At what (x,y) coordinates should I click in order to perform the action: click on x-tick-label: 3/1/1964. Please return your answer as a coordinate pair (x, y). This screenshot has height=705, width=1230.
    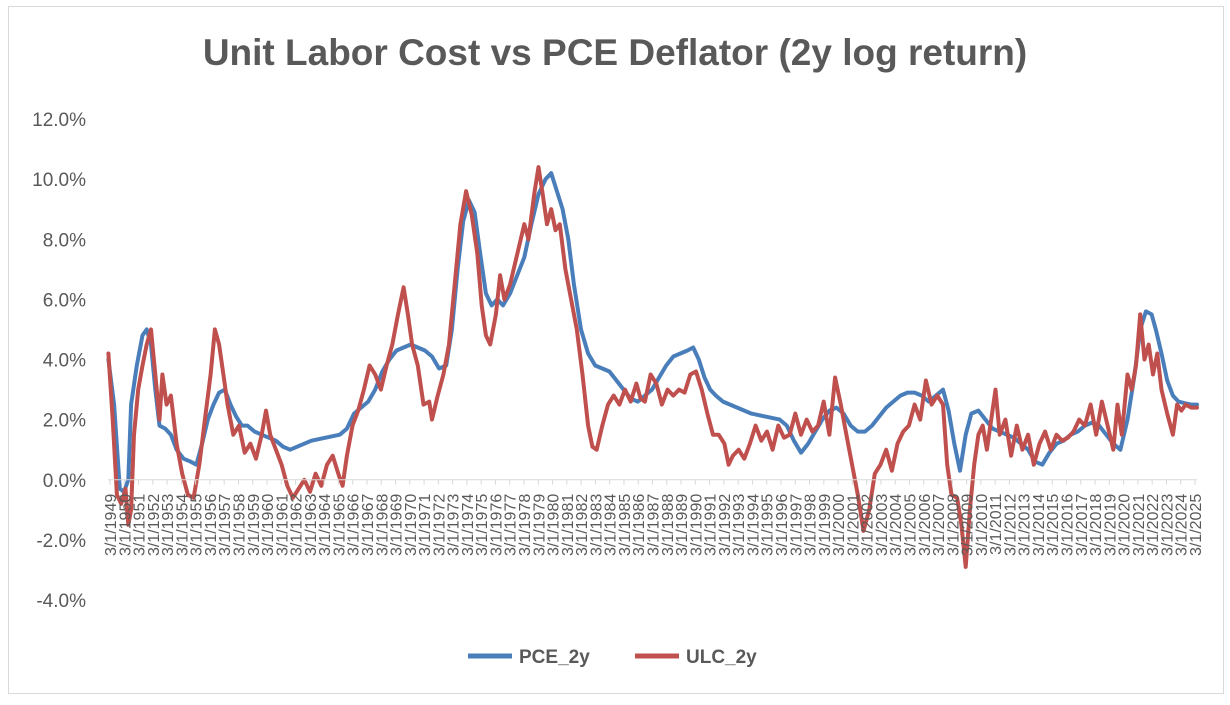
    Looking at the image, I should click on (325, 525).